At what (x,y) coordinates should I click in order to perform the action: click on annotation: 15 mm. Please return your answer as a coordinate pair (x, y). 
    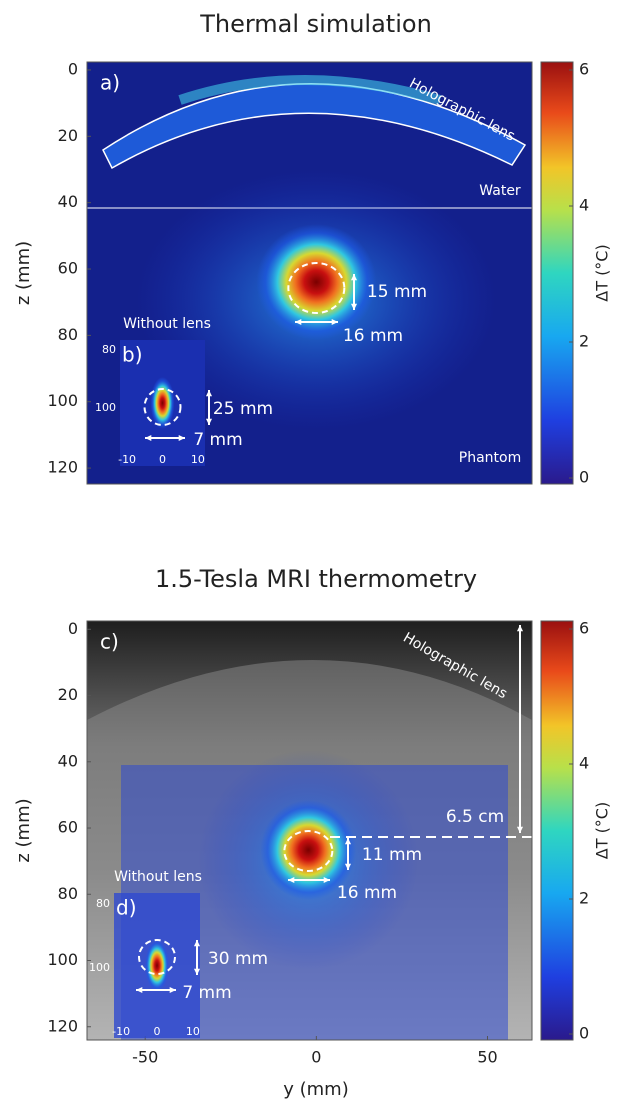
    Looking at the image, I should click on (397, 292).